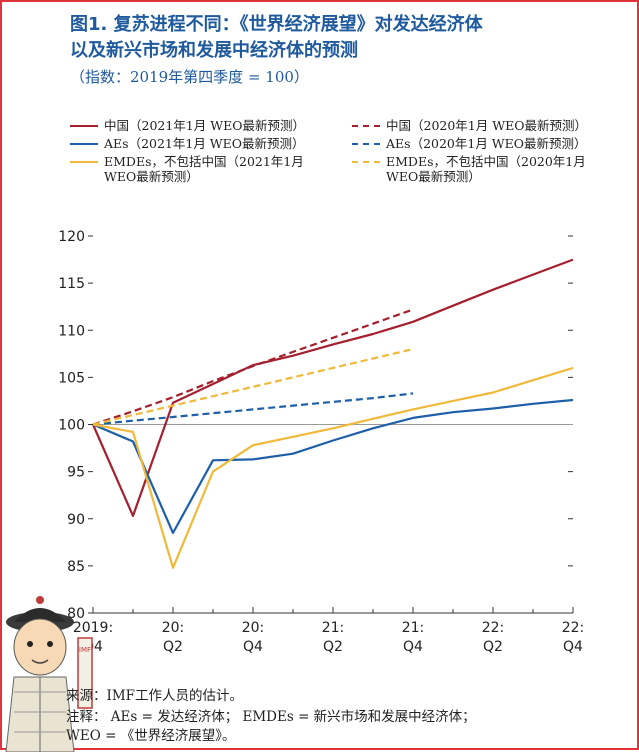 The image size is (639, 752). What do you see at coordinates (93, 628) in the screenshot?
I see `x-tick-label-year: 2019:` at bounding box center [93, 628].